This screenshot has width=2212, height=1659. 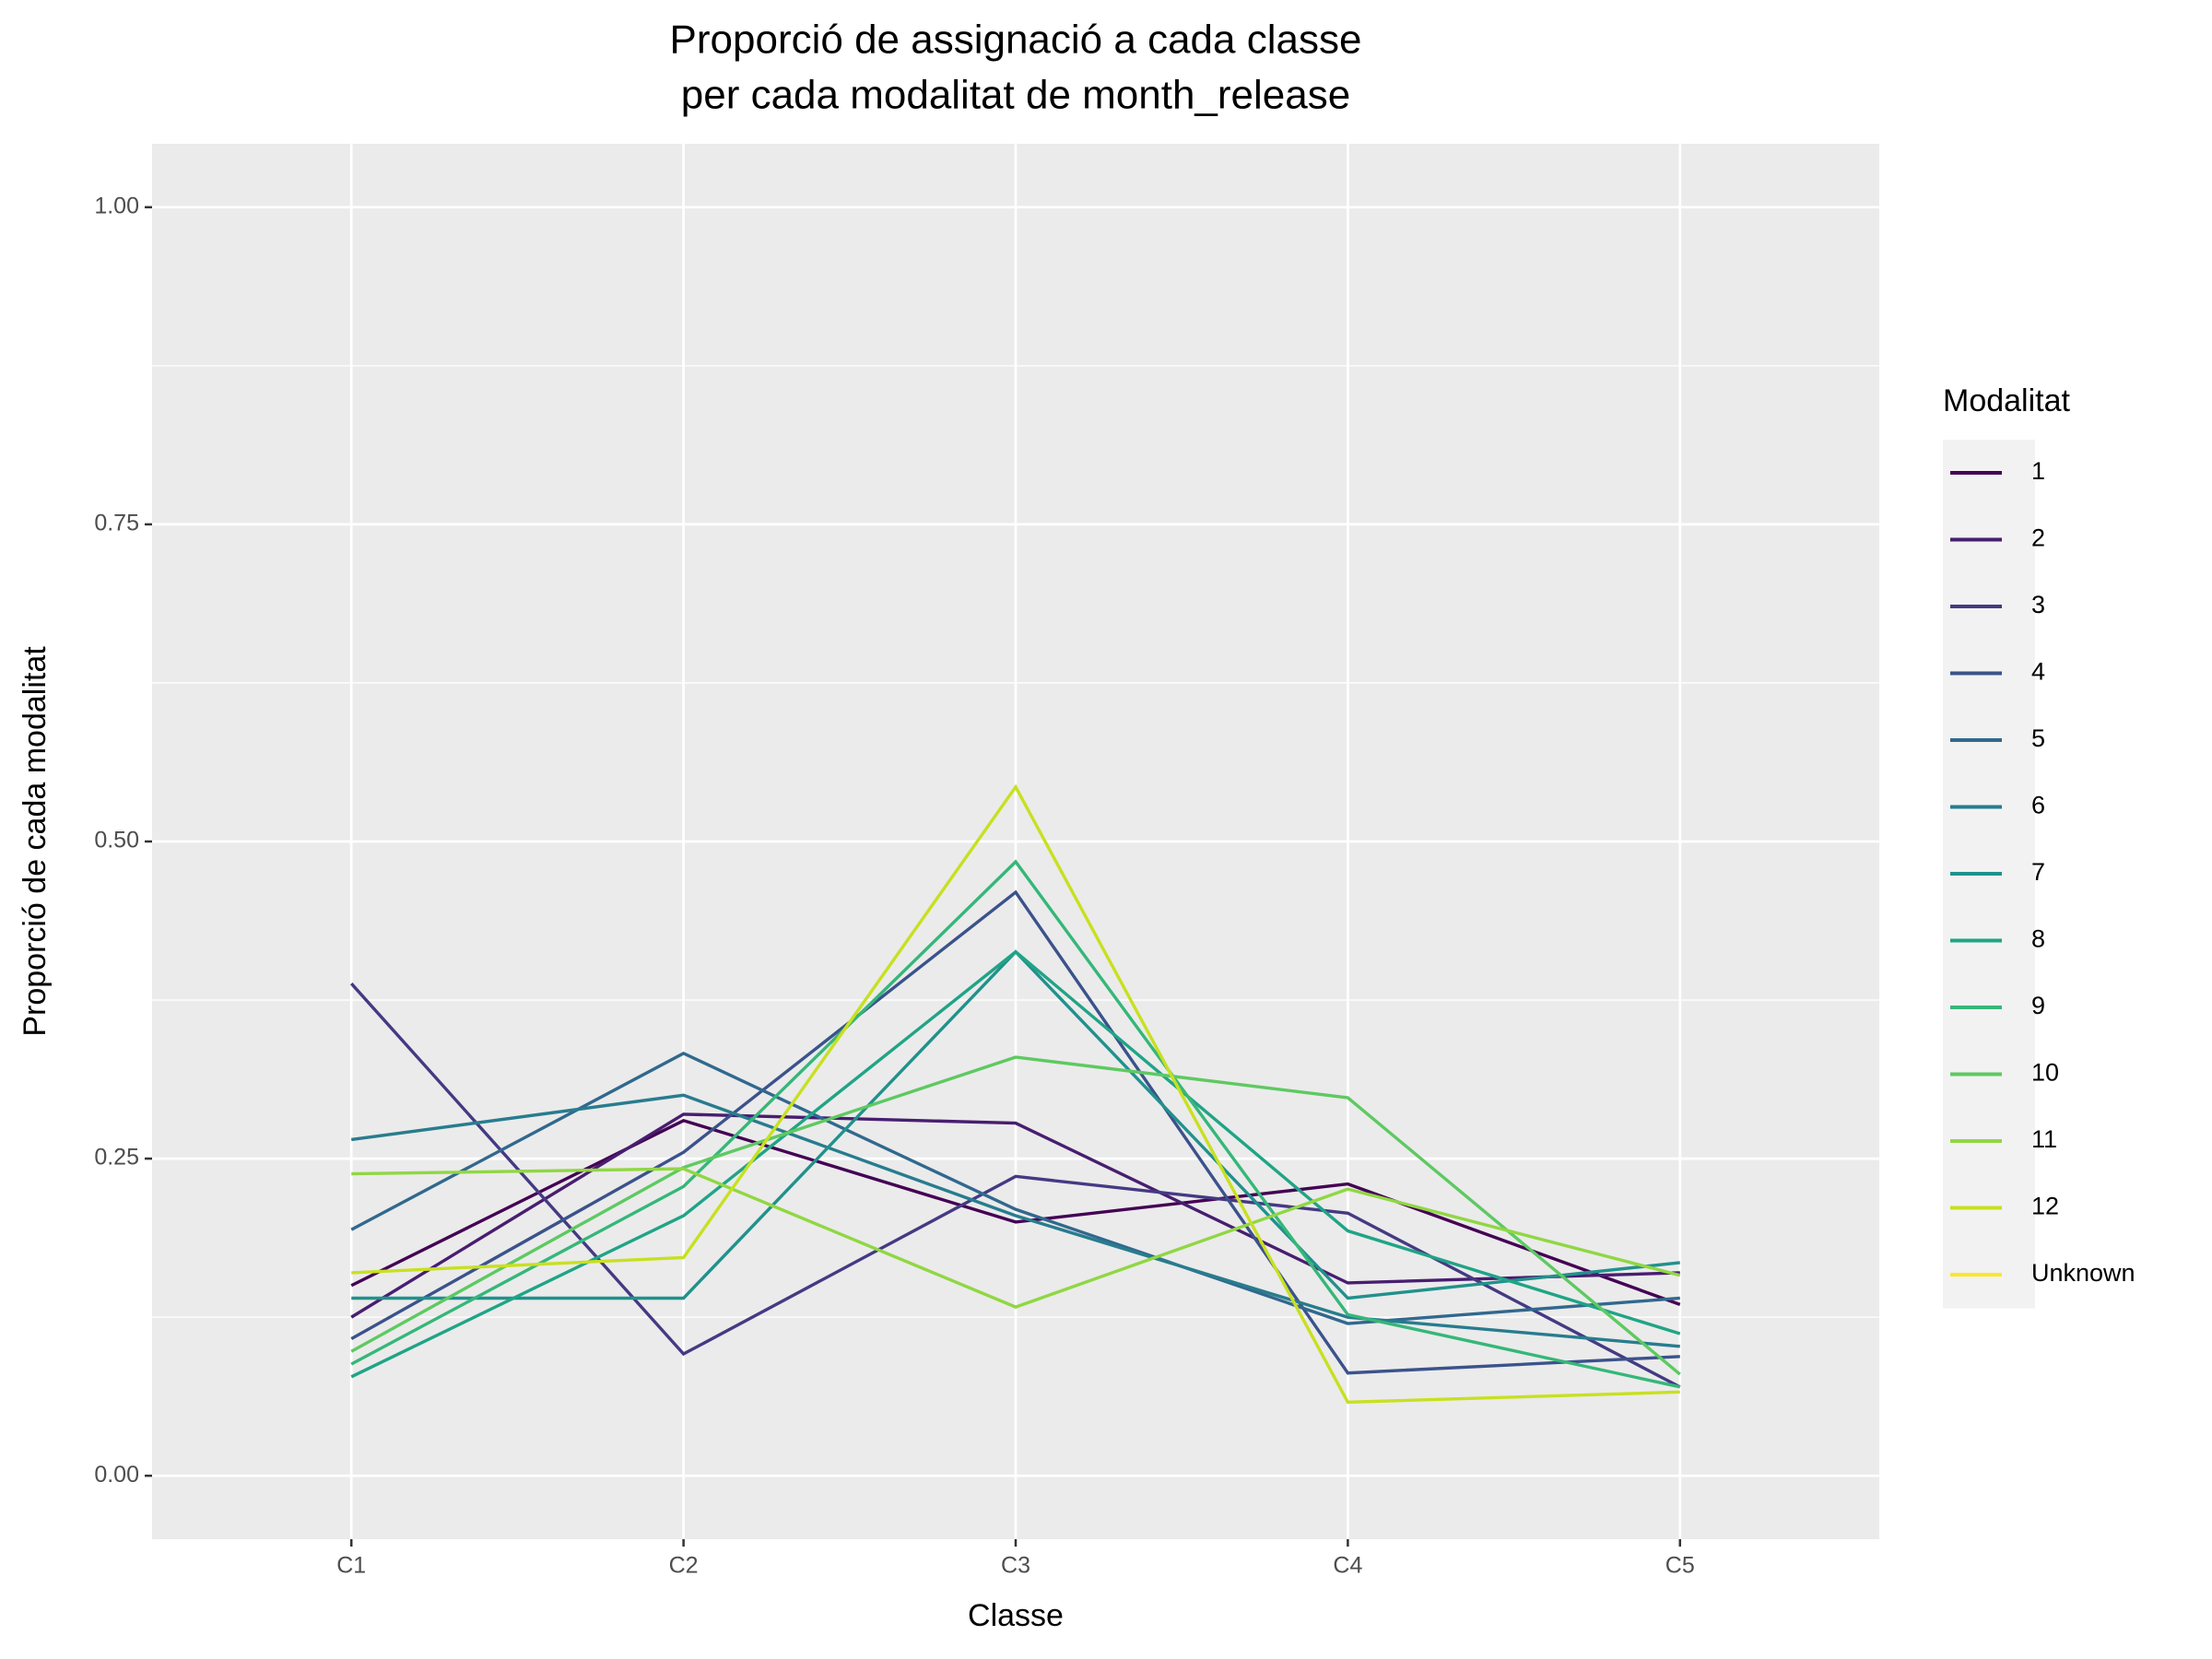 I want to click on y-tick-label: 0.00, so click(x=116, y=1475).